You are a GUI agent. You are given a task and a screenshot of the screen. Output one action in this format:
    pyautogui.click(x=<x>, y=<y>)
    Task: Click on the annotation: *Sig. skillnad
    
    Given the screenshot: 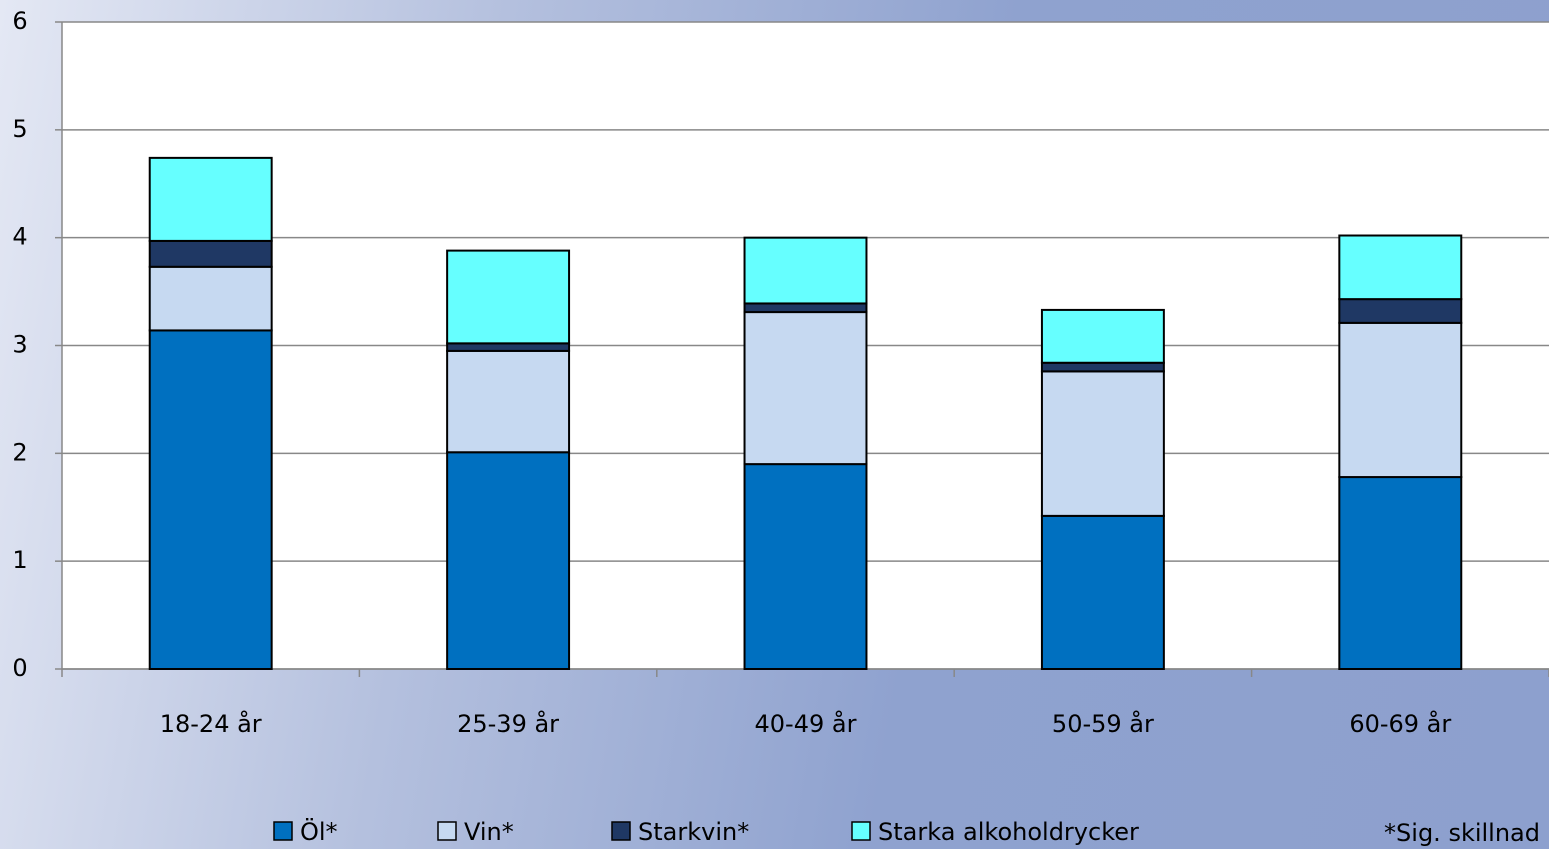 What is the action you would take?
    pyautogui.click(x=1462, y=833)
    